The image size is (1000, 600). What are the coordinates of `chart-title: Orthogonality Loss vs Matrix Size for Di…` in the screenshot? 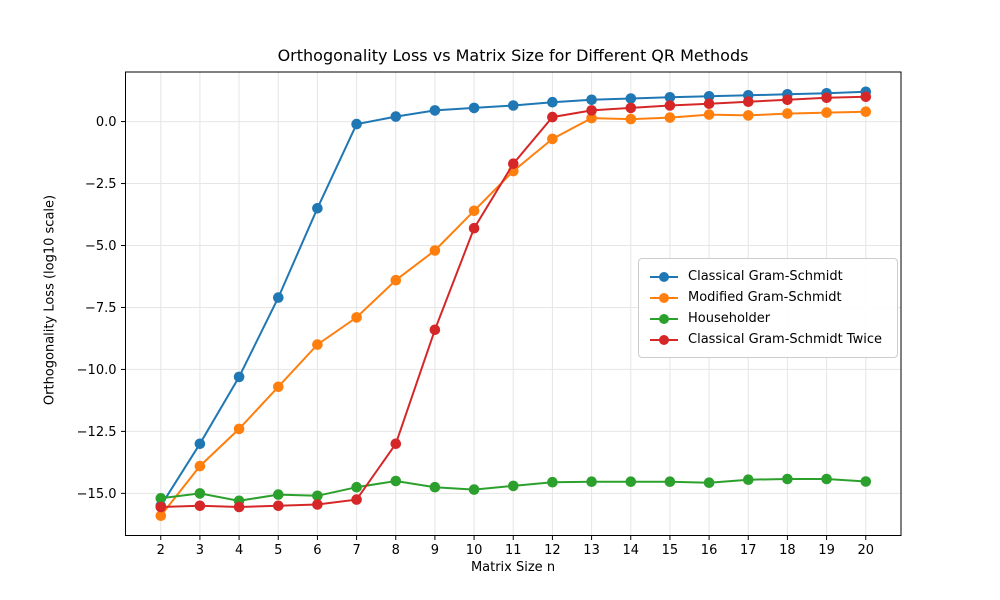 It's located at (513, 55).